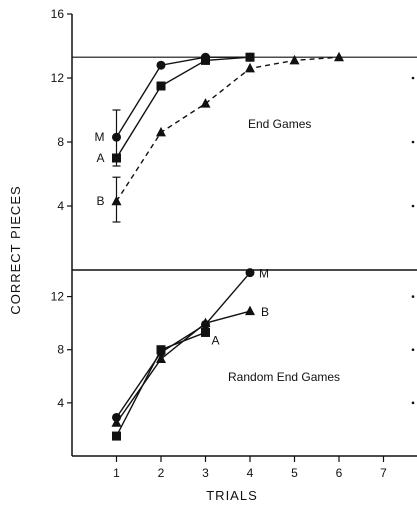 Image resolution: width=417 pixels, height=510 pixels. What do you see at coordinates (284, 377) in the screenshot?
I see `panel-annotation: Random End Games` at bounding box center [284, 377].